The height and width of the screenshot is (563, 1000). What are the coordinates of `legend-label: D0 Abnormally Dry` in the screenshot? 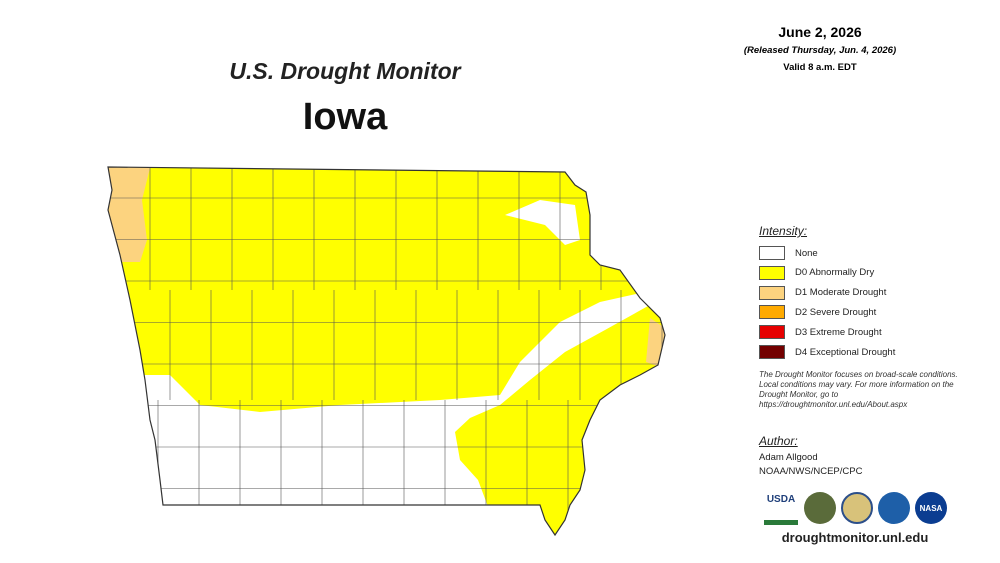 It's located at (835, 273).